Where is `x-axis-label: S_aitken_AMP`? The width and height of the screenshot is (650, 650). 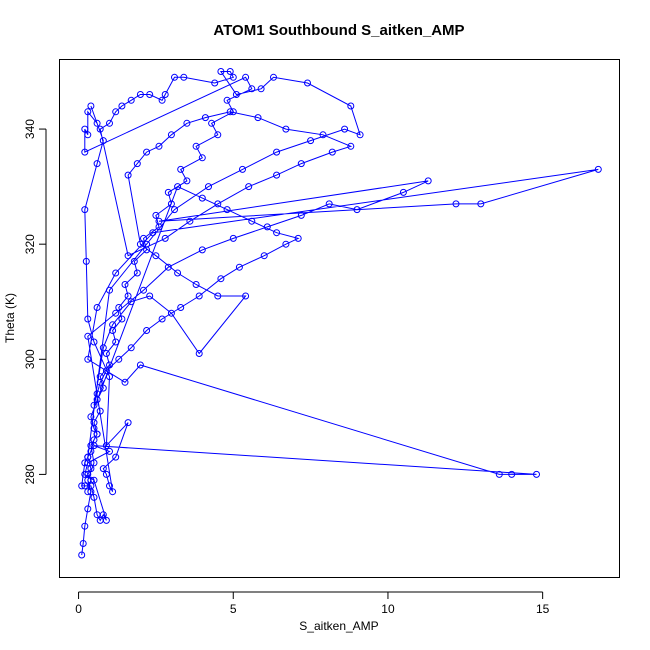 x-axis-label: S_aitken_AMP is located at coordinates (338, 626).